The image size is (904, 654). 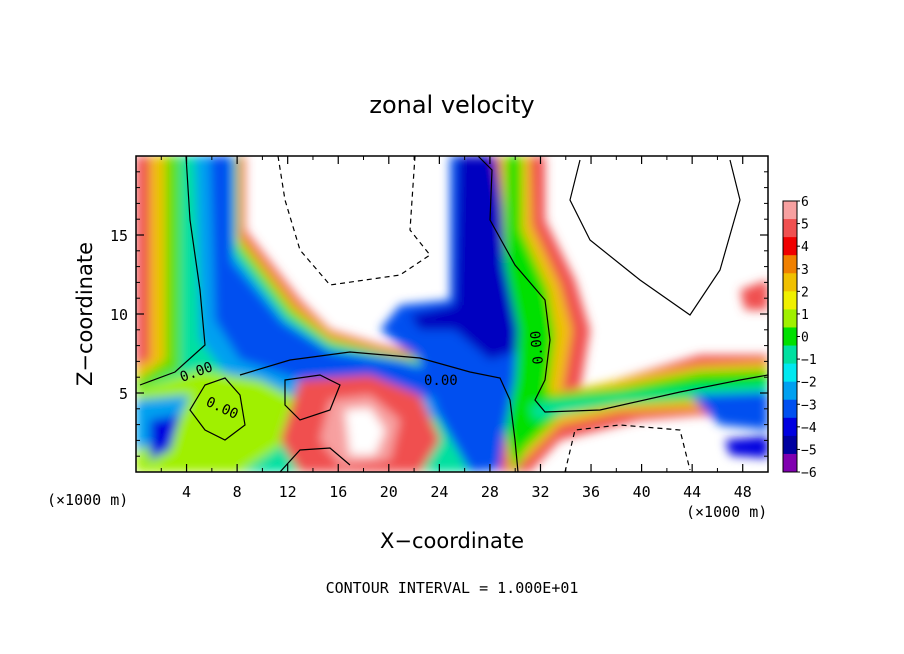 What do you see at coordinates (237, 492) in the screenshot?
I see `x-tick-label: 8` at bounding box center [237, 492].